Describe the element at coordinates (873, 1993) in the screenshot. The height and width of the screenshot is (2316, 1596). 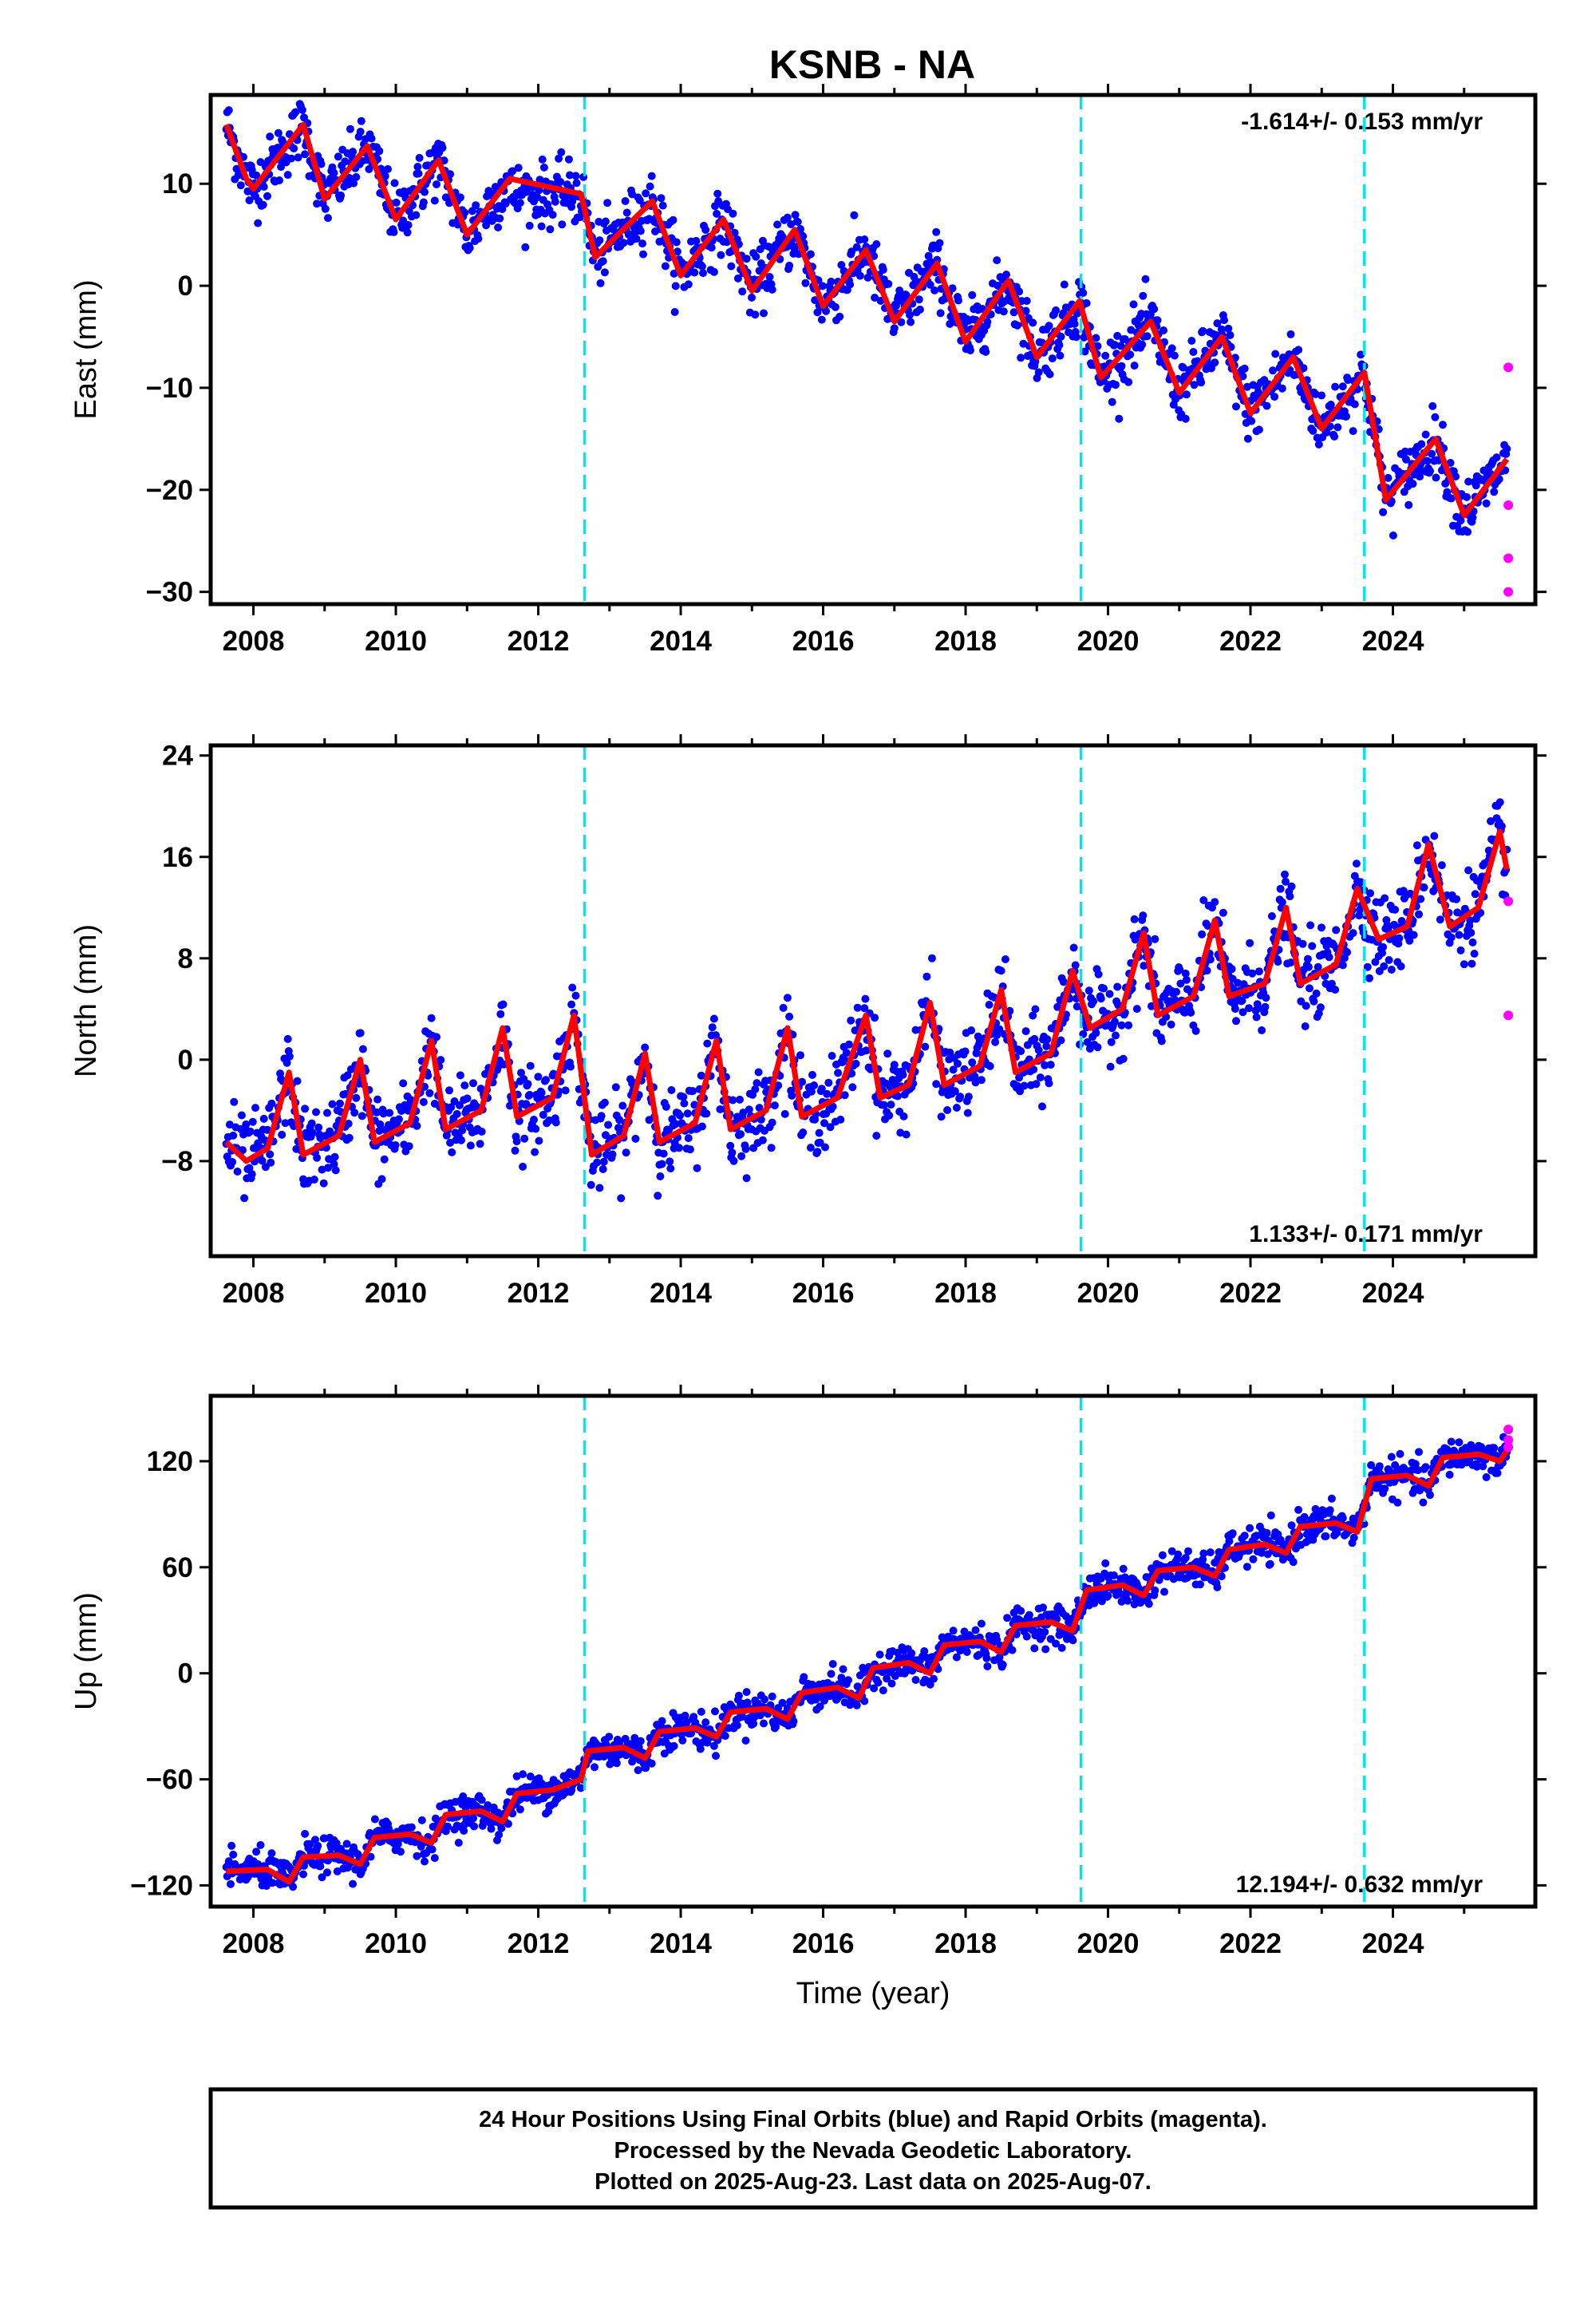
I see `x-axis-label: Time (year)` at that location.